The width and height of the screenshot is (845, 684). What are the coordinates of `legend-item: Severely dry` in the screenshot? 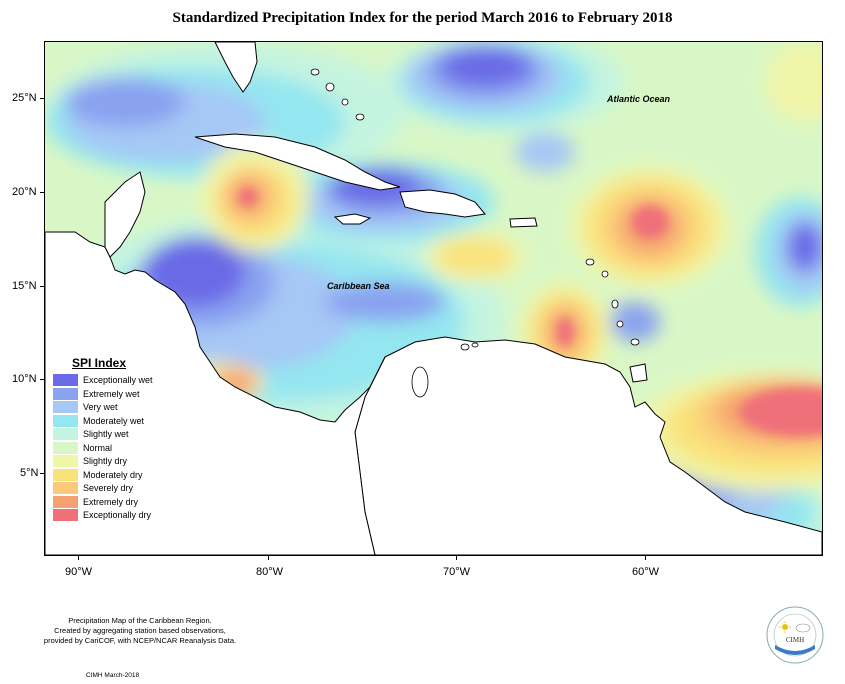 It's located at (115, 488).